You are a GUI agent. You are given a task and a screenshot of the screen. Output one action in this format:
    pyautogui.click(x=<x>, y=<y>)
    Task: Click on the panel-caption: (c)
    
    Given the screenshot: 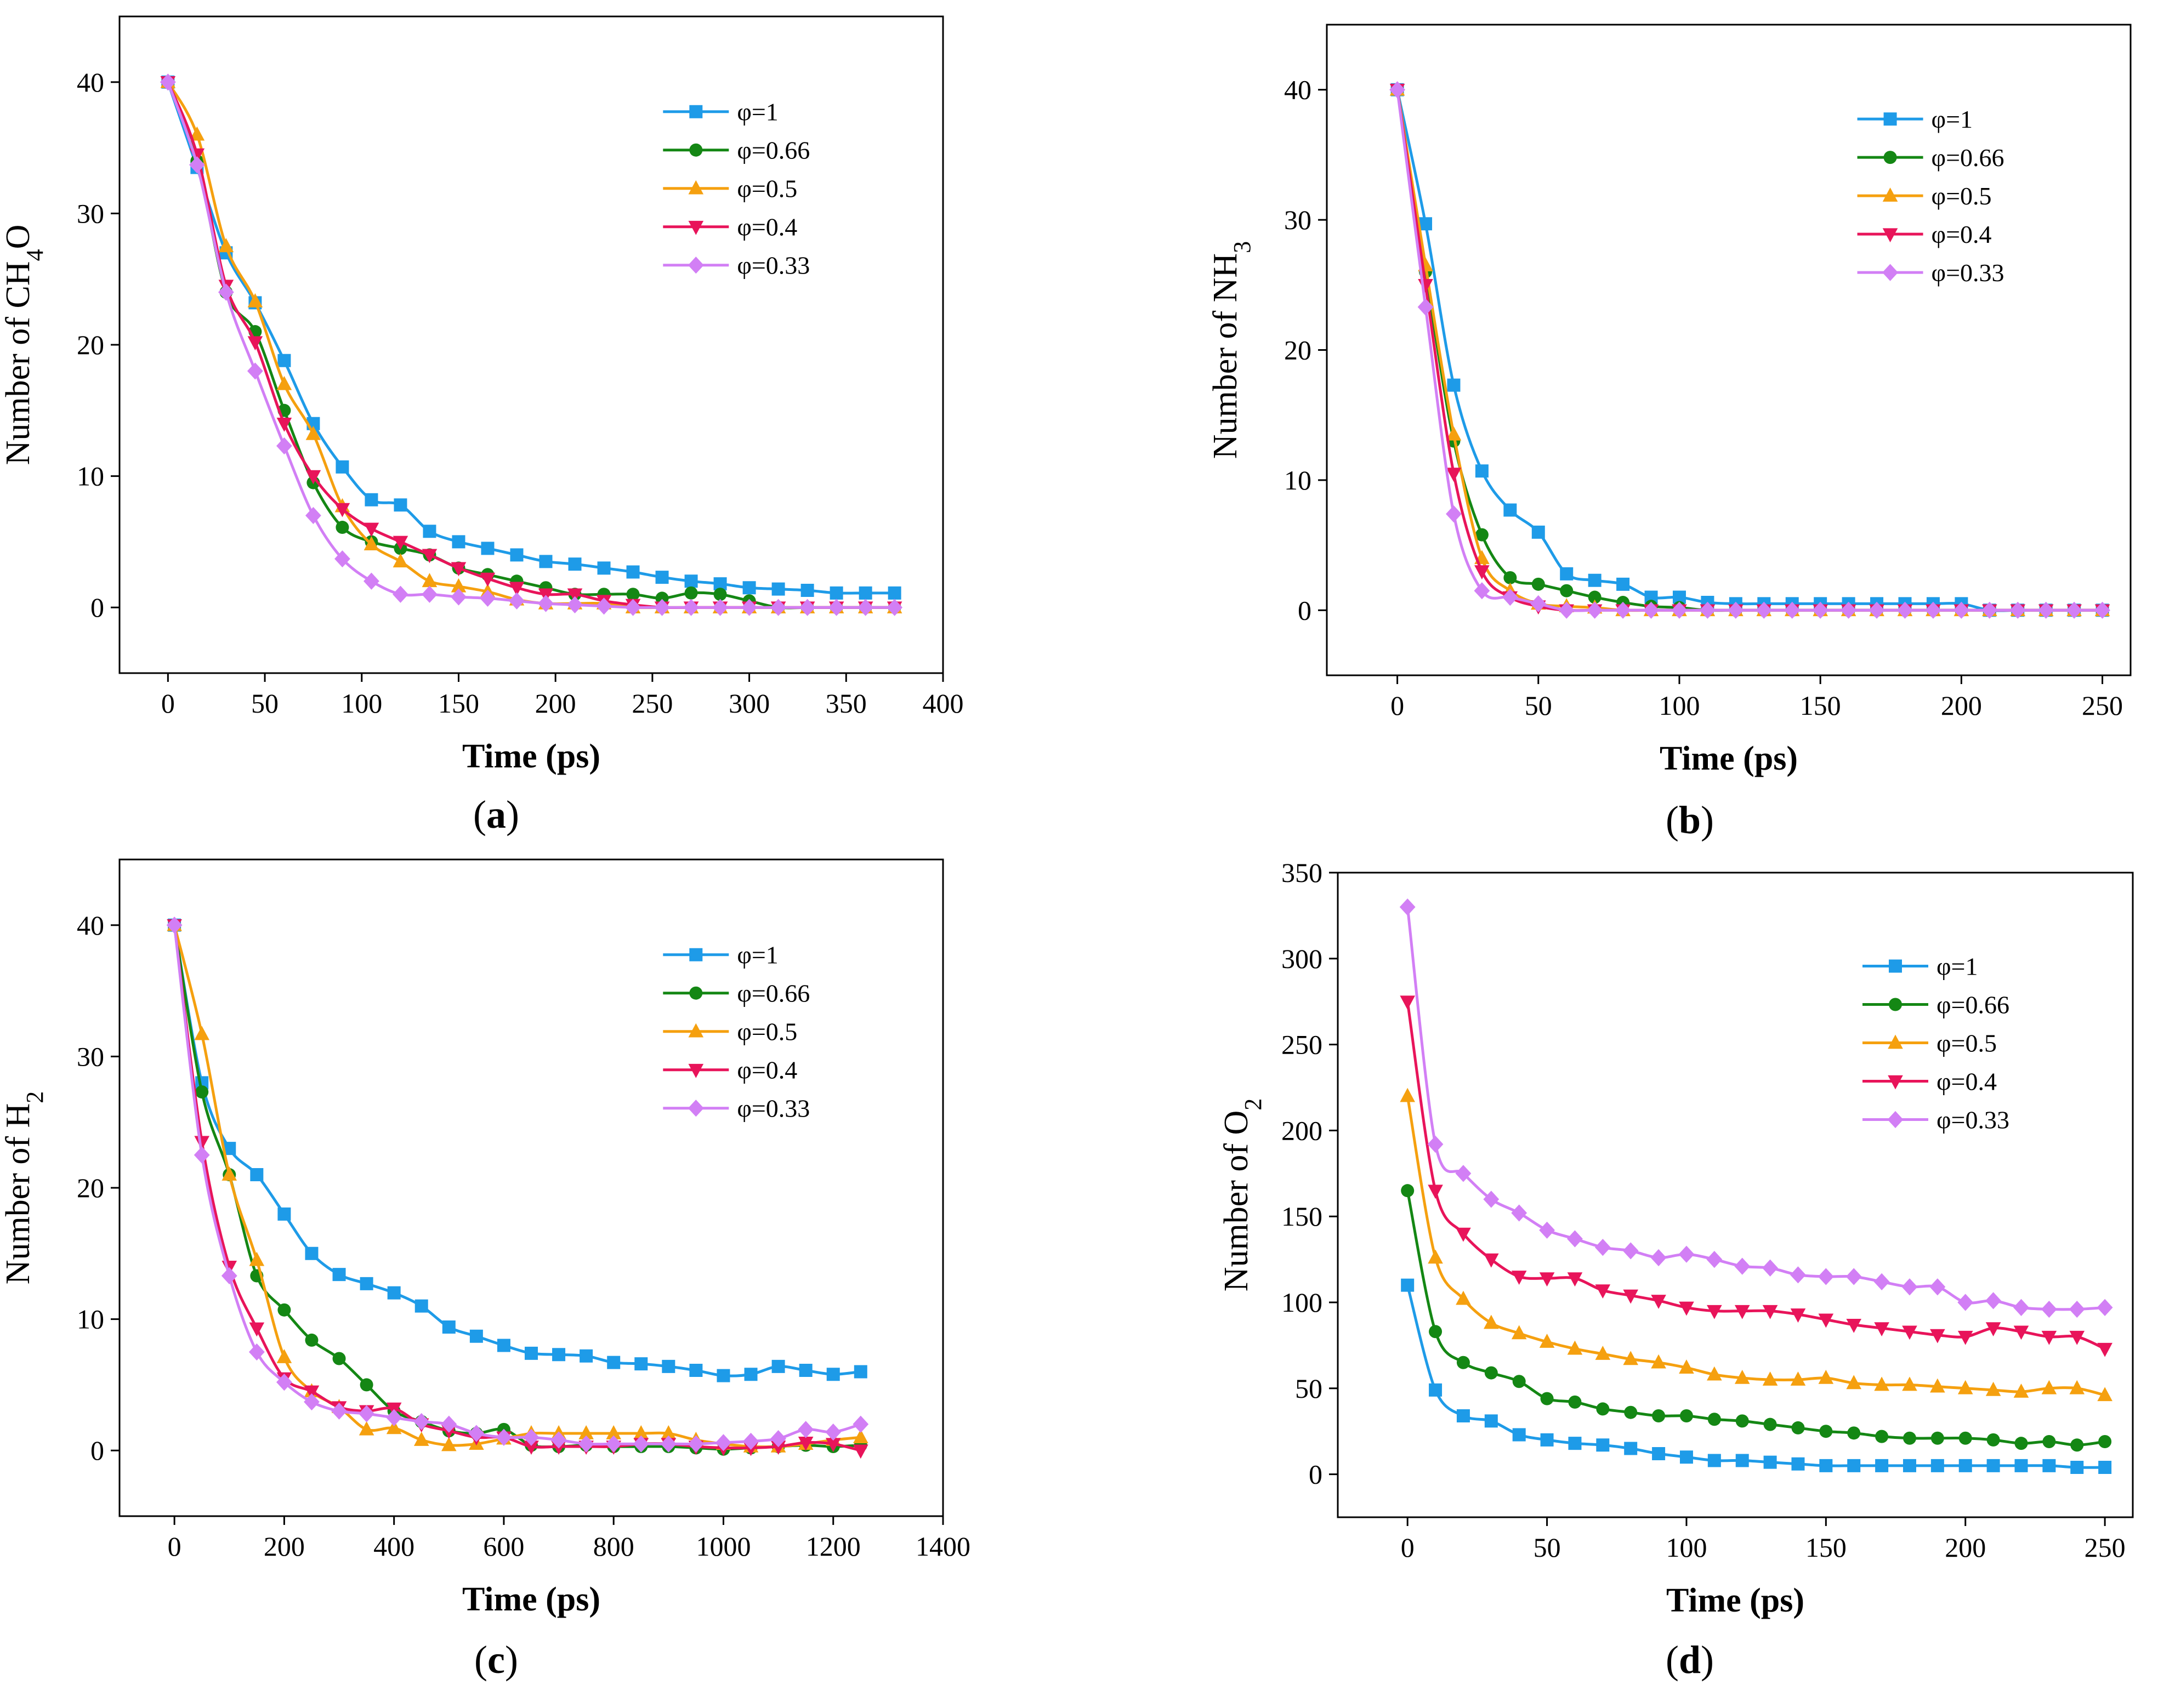 What is the action you would take?
    pyautogui.click(x=496, y=1660)
    